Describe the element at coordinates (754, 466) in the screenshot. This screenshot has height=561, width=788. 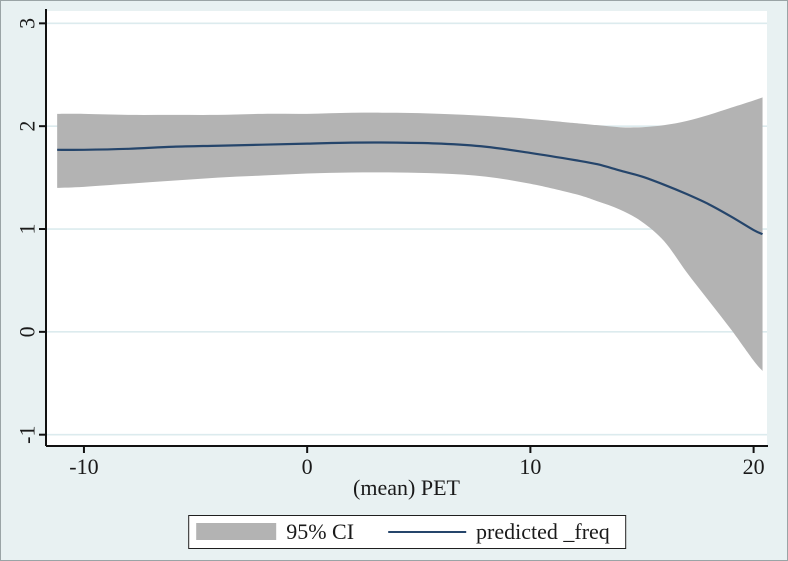
I see `x-tick-label: 20` at that location.